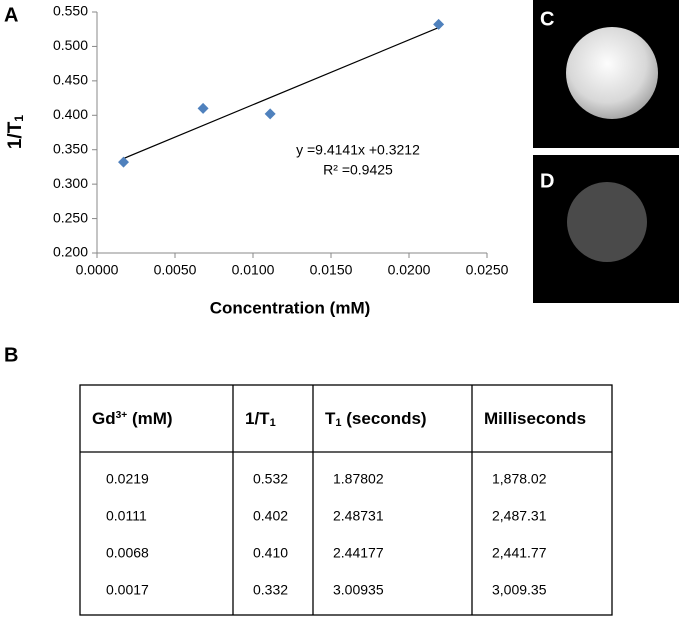 The image size is (679, 617). Describe the element at coordinates (122, 415) in the screenshot. I see `text-part: 3+` at that location.